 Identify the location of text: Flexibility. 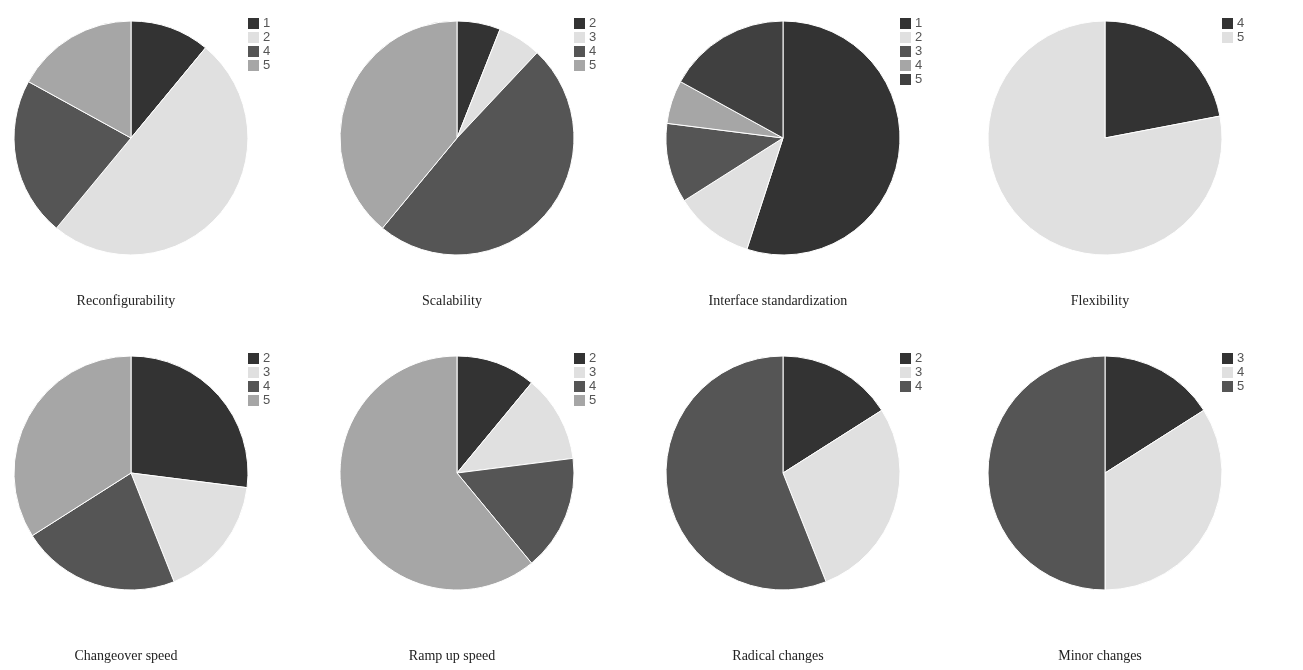
(1100, 301).